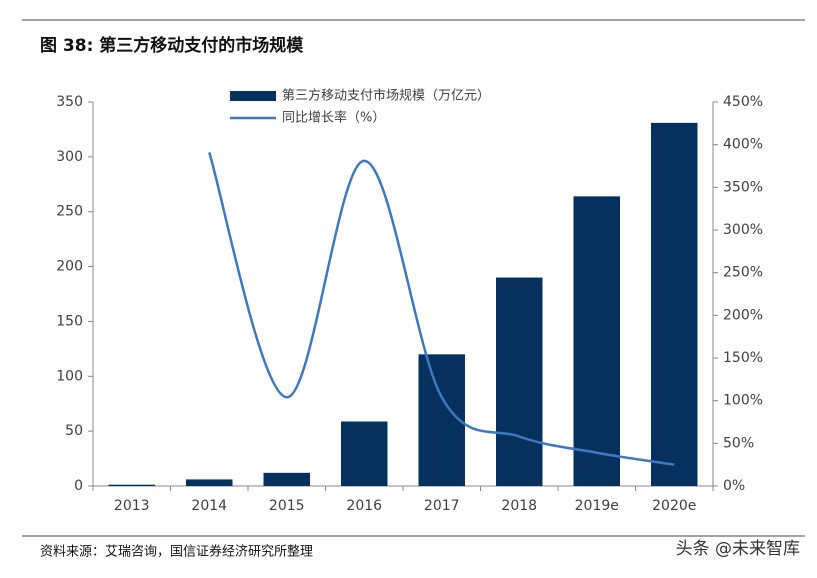 This screenshot has height=578, width=817. Describe the element at coordinates (743, 358) in the screenshot. I see `y2-tick-label: 150%` at that location.